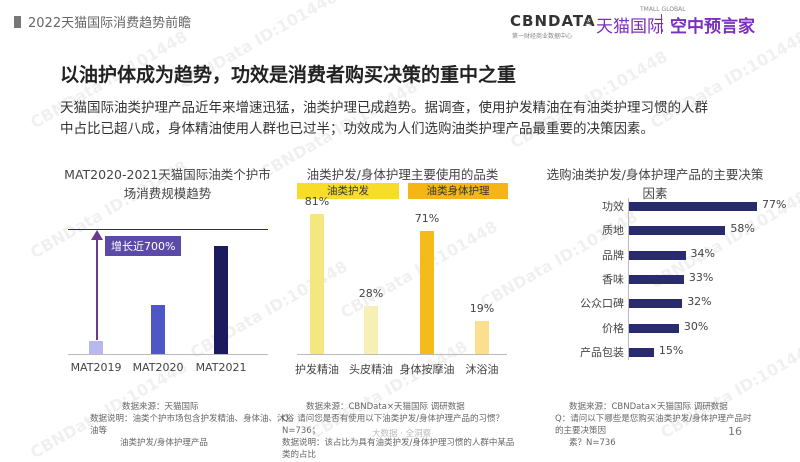 The image size is (800, 462). What do you see at coordinates (17, 22) in the screenshot?
I see `header-marker` at bounding box center [17, 22].